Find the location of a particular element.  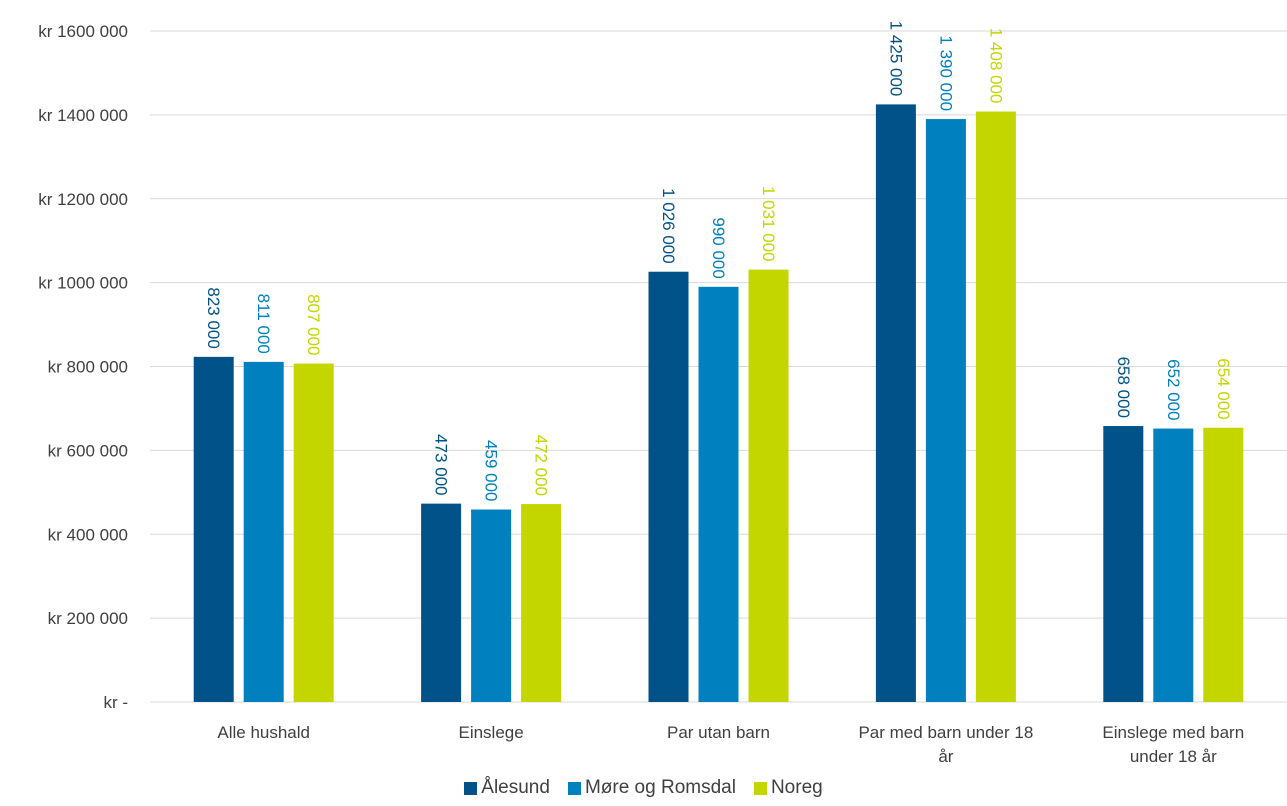

data-label: 1 425 000 is located at coordinates (895, 59).